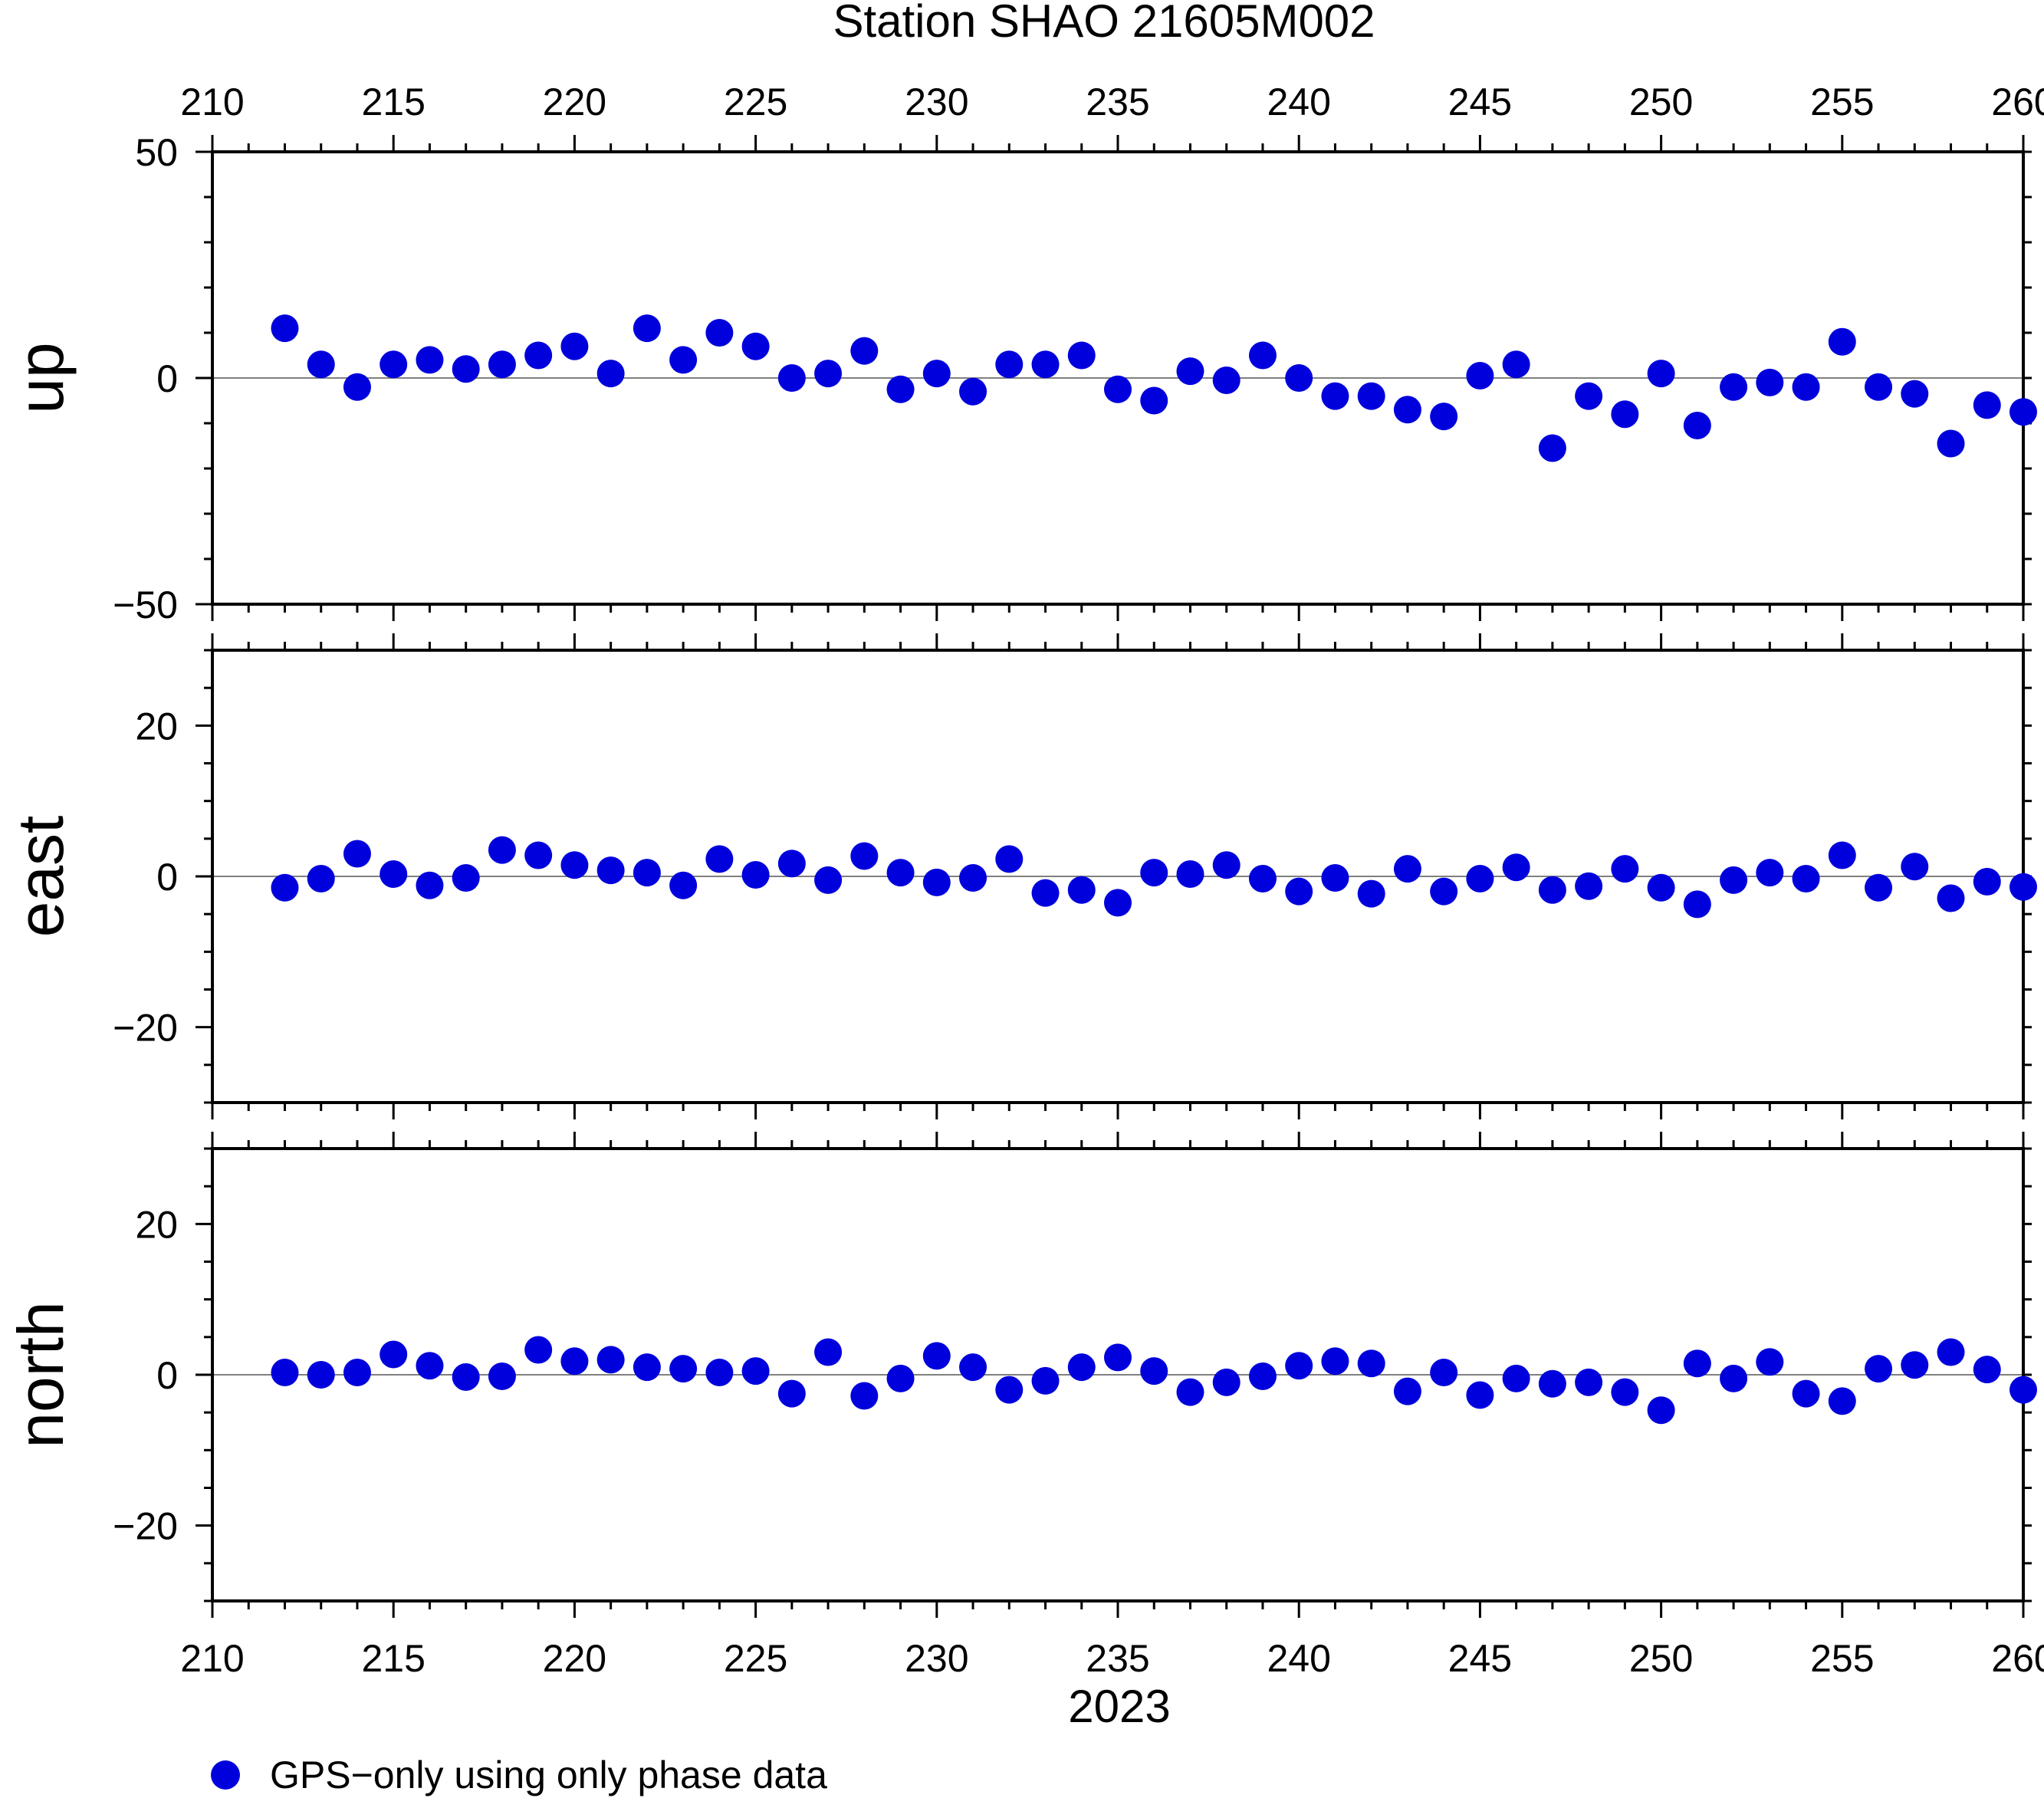 The height and width of the screenshot is (1798, 2044). Describe the element at coordinates (212, 102) in the screenshot. I see `x-tick-label-top: 210` at that location.